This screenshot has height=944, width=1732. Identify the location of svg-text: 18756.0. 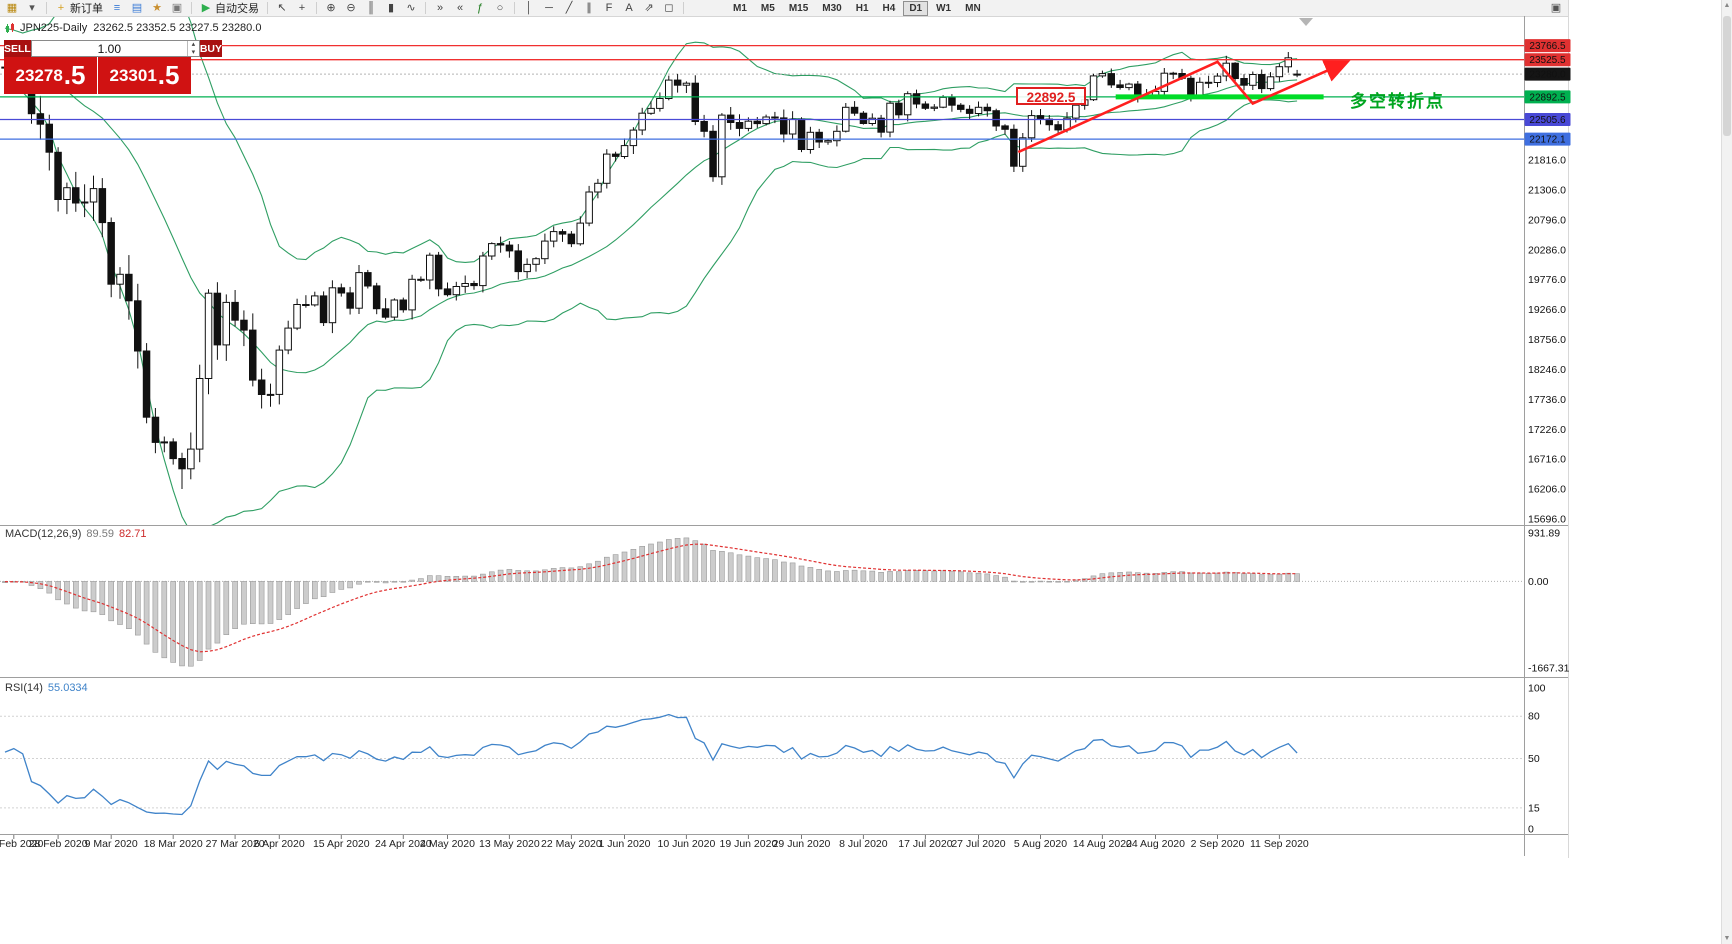
(1547, 340).